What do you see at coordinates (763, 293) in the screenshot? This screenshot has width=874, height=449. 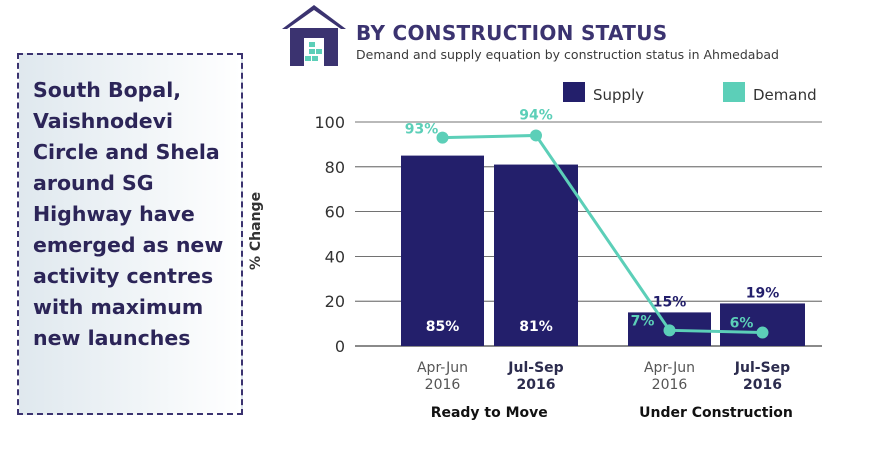 I see `supply-value-label: 19%` at bounding box center [763, 293].